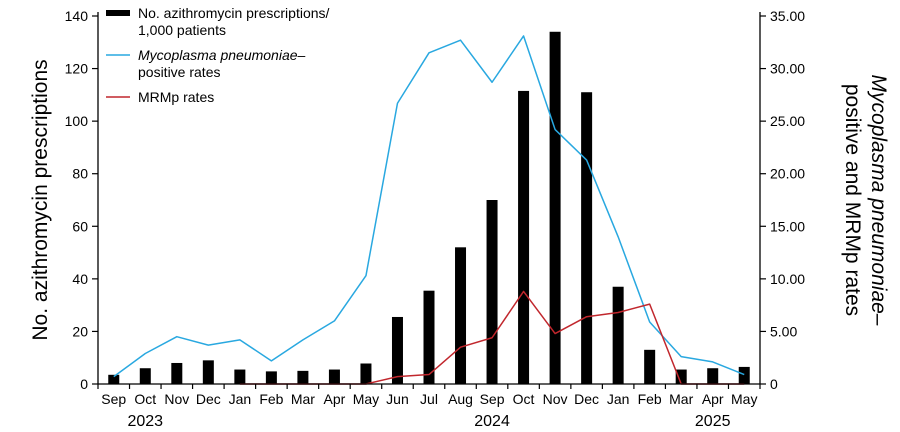 This screenshot has width=900, height=432. I want to click on legend-mp-label-line1: Mycoplasma pneumoniae–, so click(222, 55).